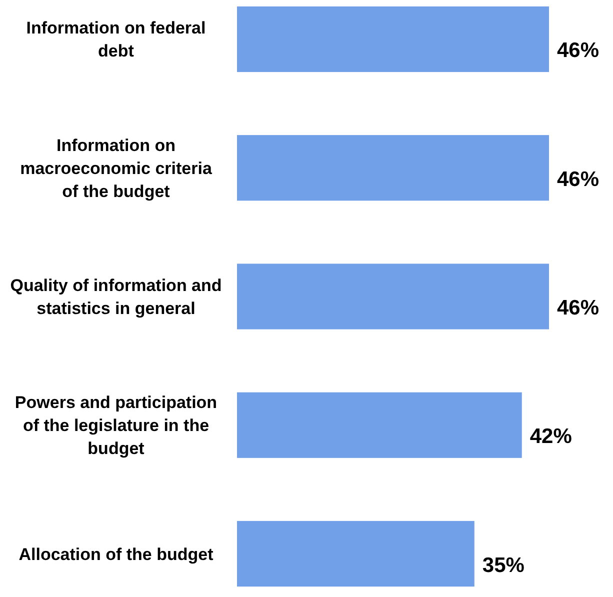 Image resolution: width=613 pixels, height=597 pixels. What do you see at coordinates (116, 554) in the screenshot?
I see `y-tick-label: Allocation of the budget` at bounding box center [116, 554].